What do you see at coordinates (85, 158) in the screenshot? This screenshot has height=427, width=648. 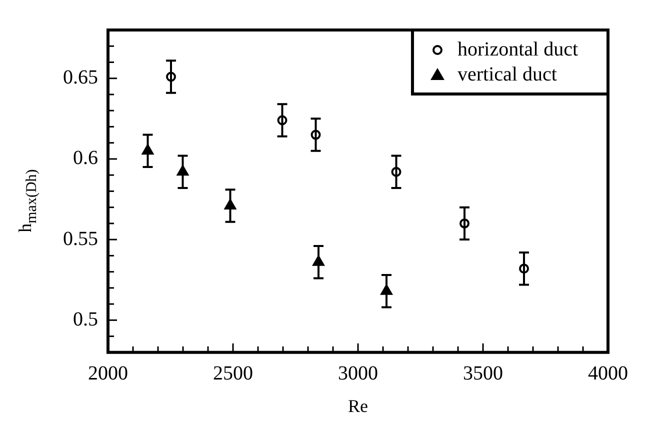 I see `y-tick-label: 0.6` at bounding box center [85, 158].